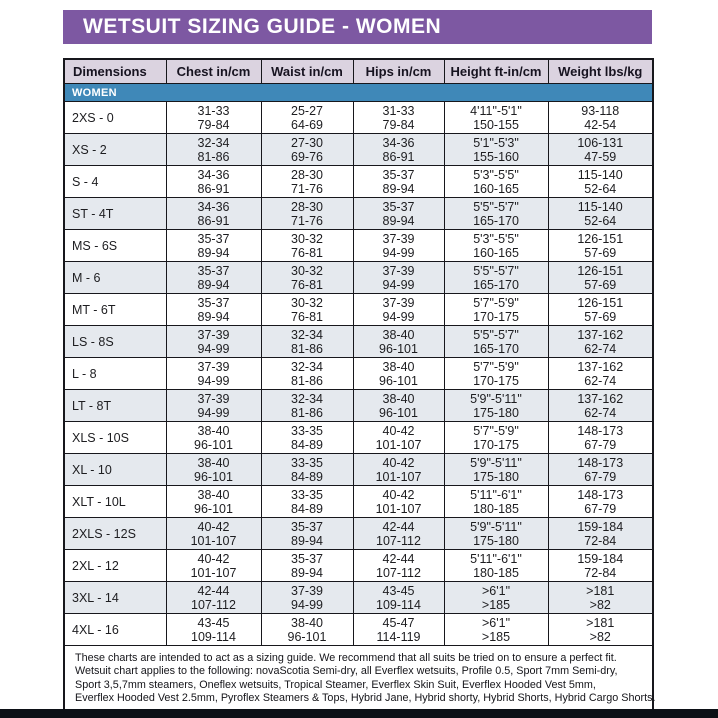 The image size is (718, 718). I want to click on weight-lbs-value: 93-118, so click(600, 110).